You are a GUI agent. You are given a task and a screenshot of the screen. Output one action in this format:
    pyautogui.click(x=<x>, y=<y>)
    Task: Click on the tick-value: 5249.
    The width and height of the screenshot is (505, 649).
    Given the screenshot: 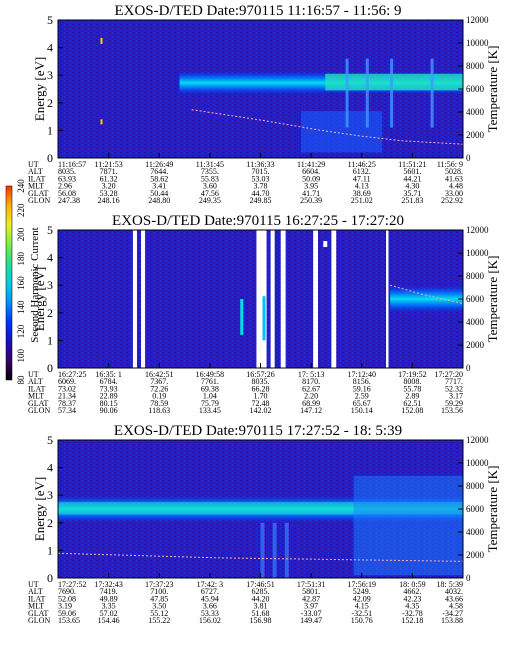 What is the action you would take?
    pyautogui.click(x=362, y=591)
    